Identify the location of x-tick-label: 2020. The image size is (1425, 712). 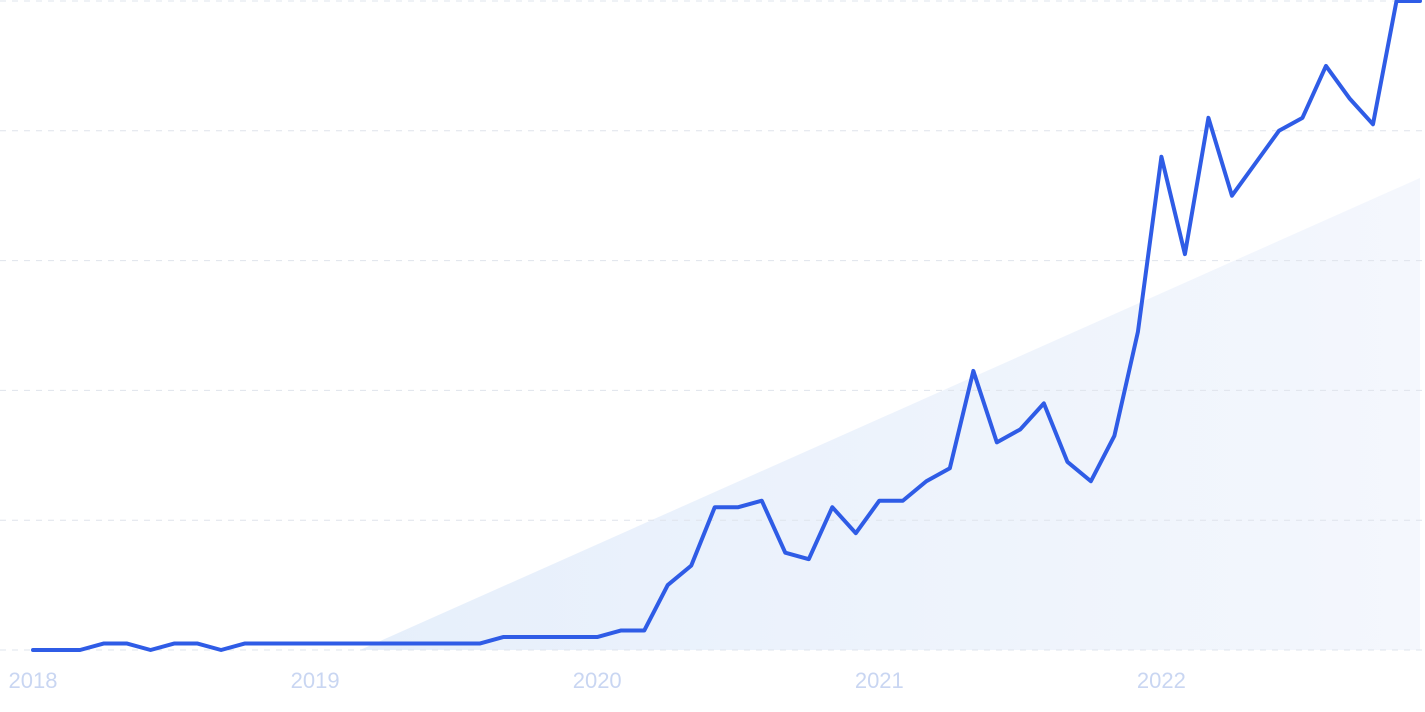
(597, 680).